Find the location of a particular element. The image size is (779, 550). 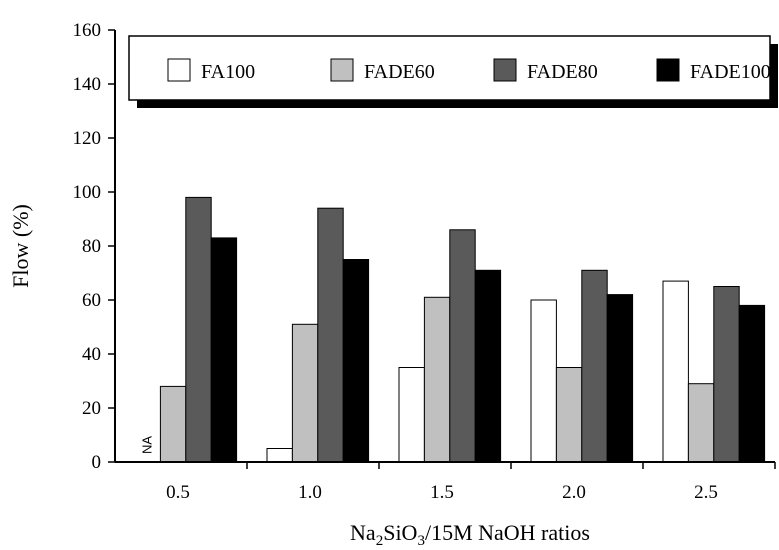

y-tick-label: 60 is located at coordinates (91, 300).